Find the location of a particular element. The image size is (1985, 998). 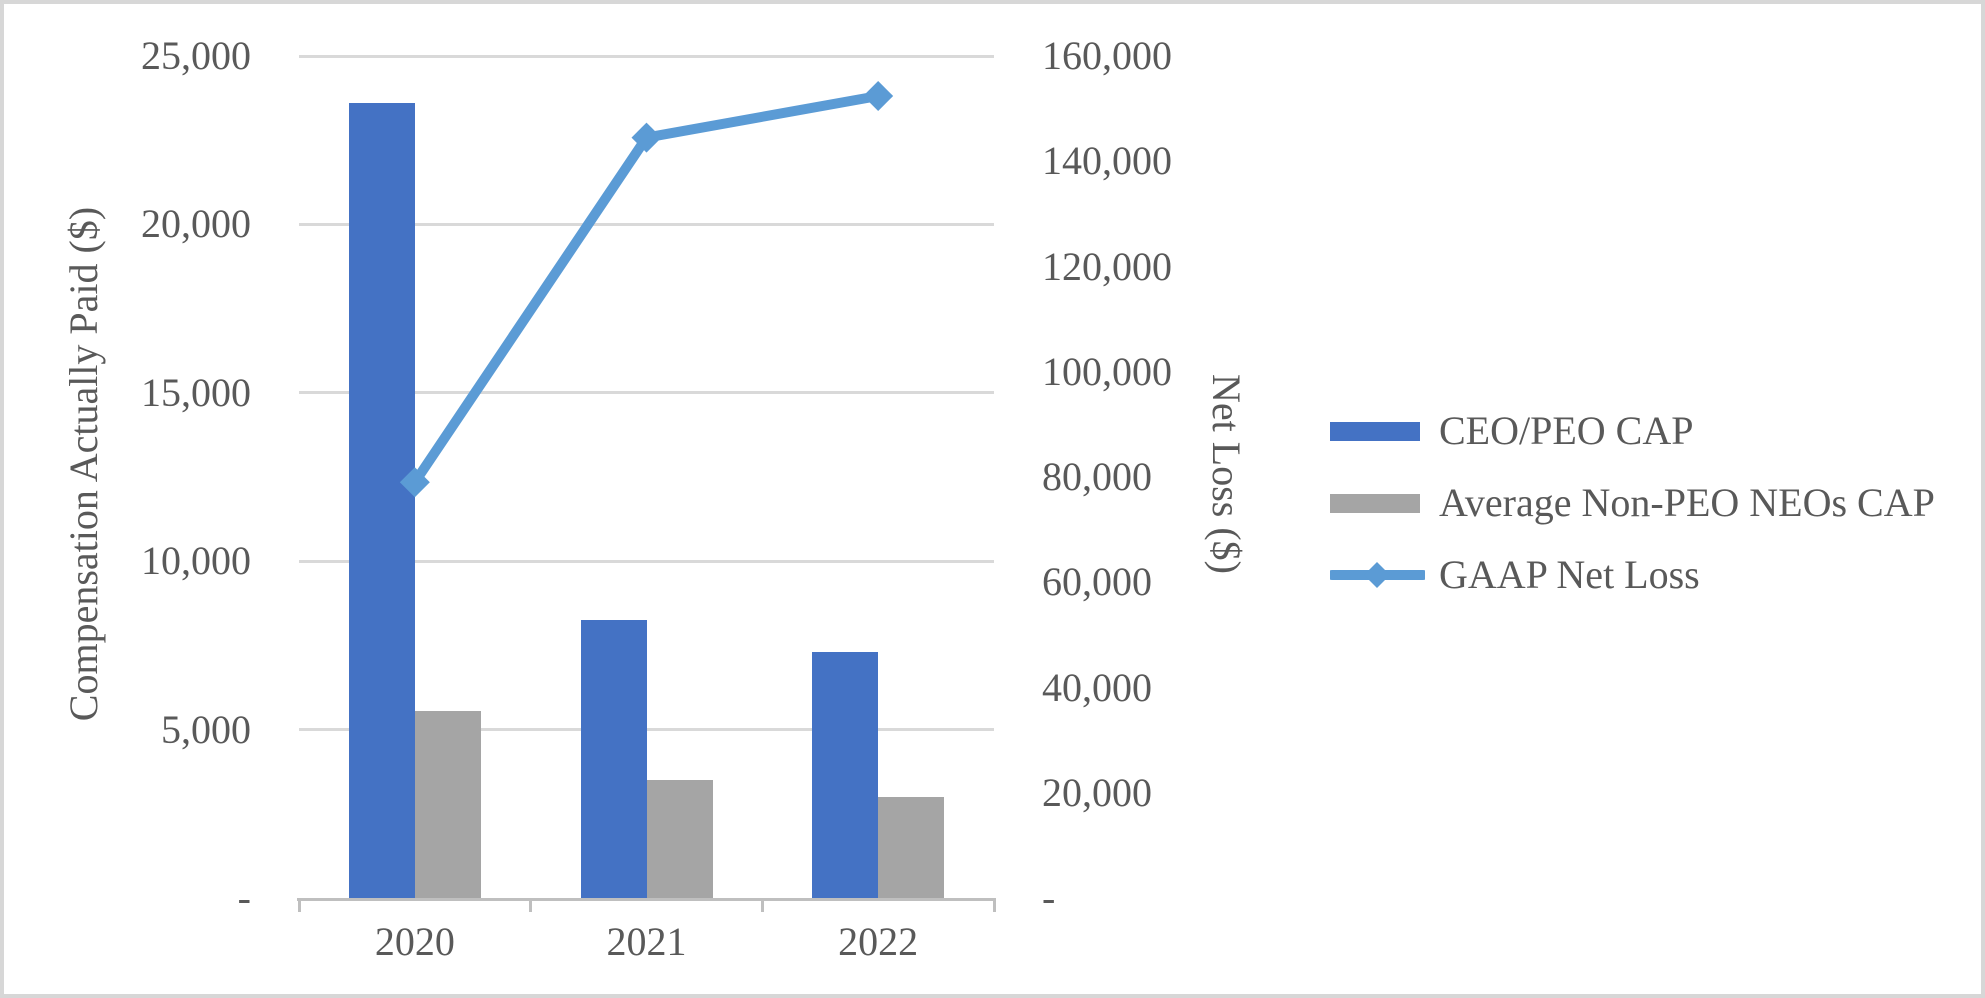

bar-ceo-peo-cap-2022 is located at coordinates (845, 775).